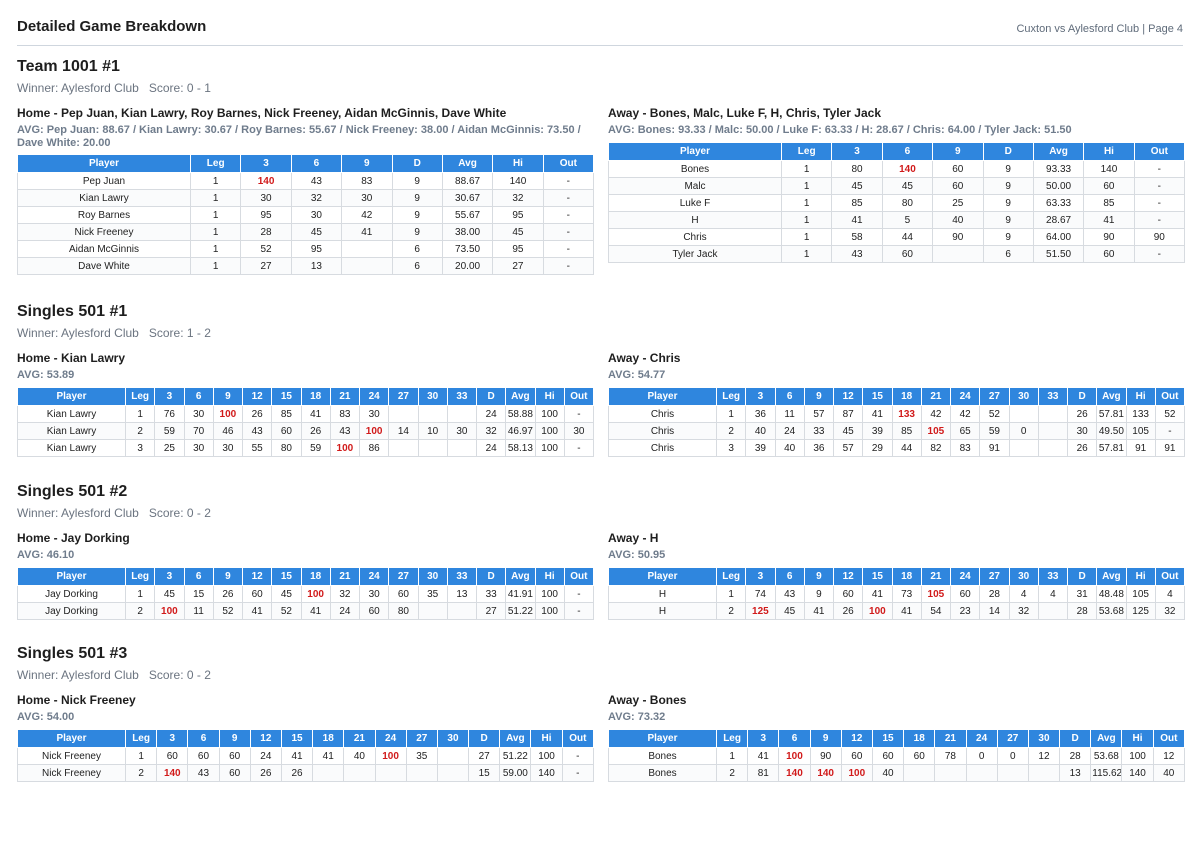 Image resolution: width=1200 pixels, height=842 pixels. Describe the element at coordinates (877, 576) in the screenshot. I see `col-header: 15` at that location.